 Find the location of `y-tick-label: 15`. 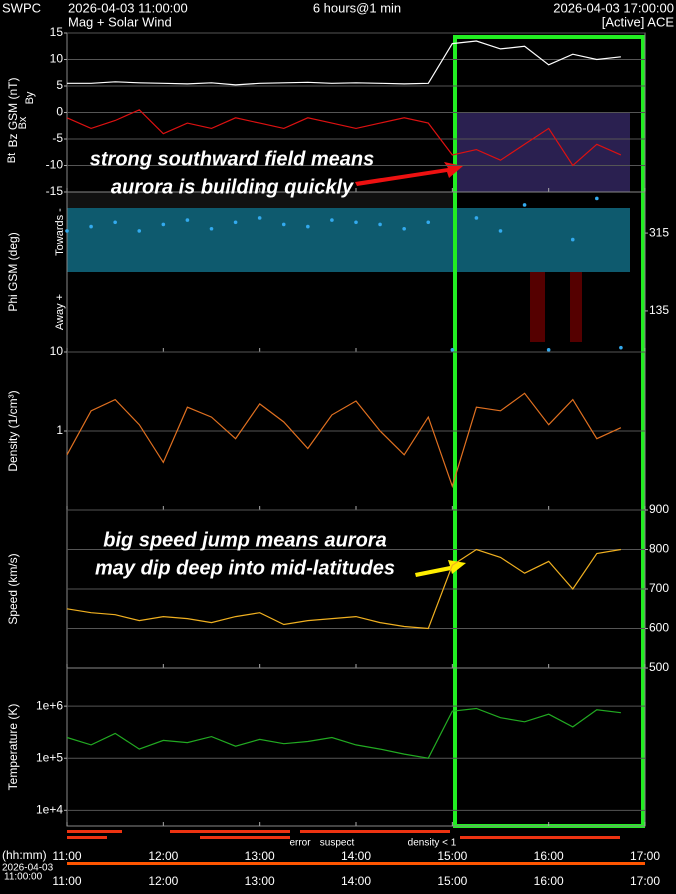

y-tick-label: 15 is located at coordinates (57, 32).